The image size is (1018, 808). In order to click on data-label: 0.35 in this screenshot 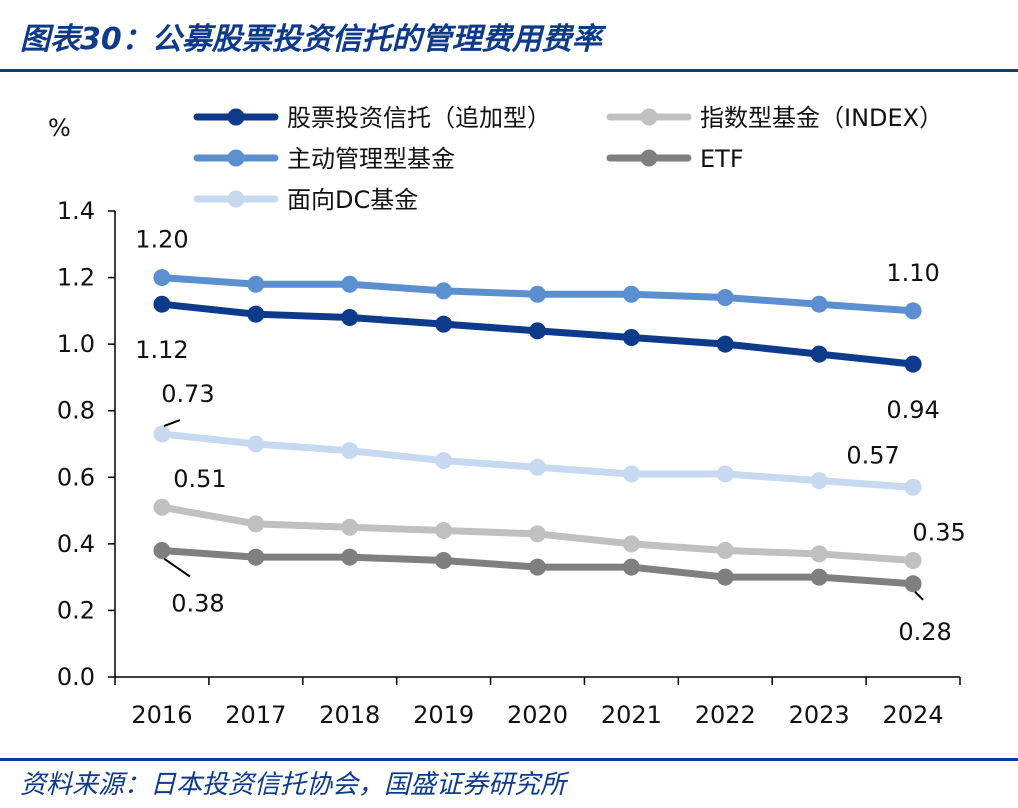, I will do `click(938, 533)`.